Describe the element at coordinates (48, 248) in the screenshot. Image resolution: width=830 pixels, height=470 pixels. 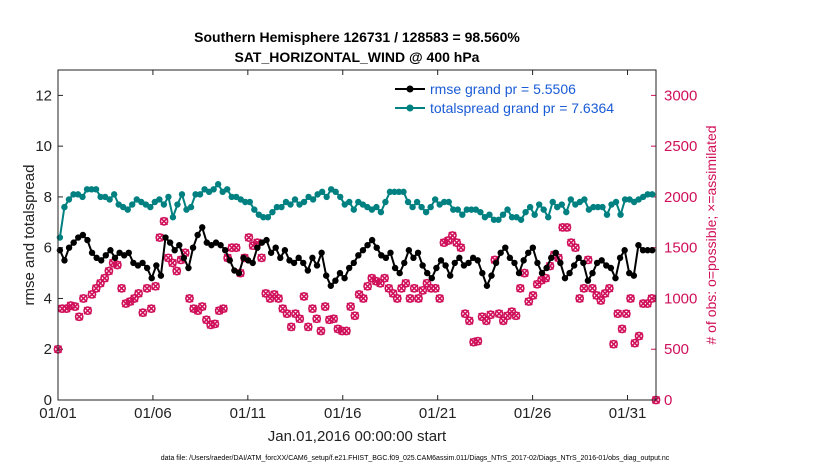
I see `y-tick-label-3: 6` at that location.